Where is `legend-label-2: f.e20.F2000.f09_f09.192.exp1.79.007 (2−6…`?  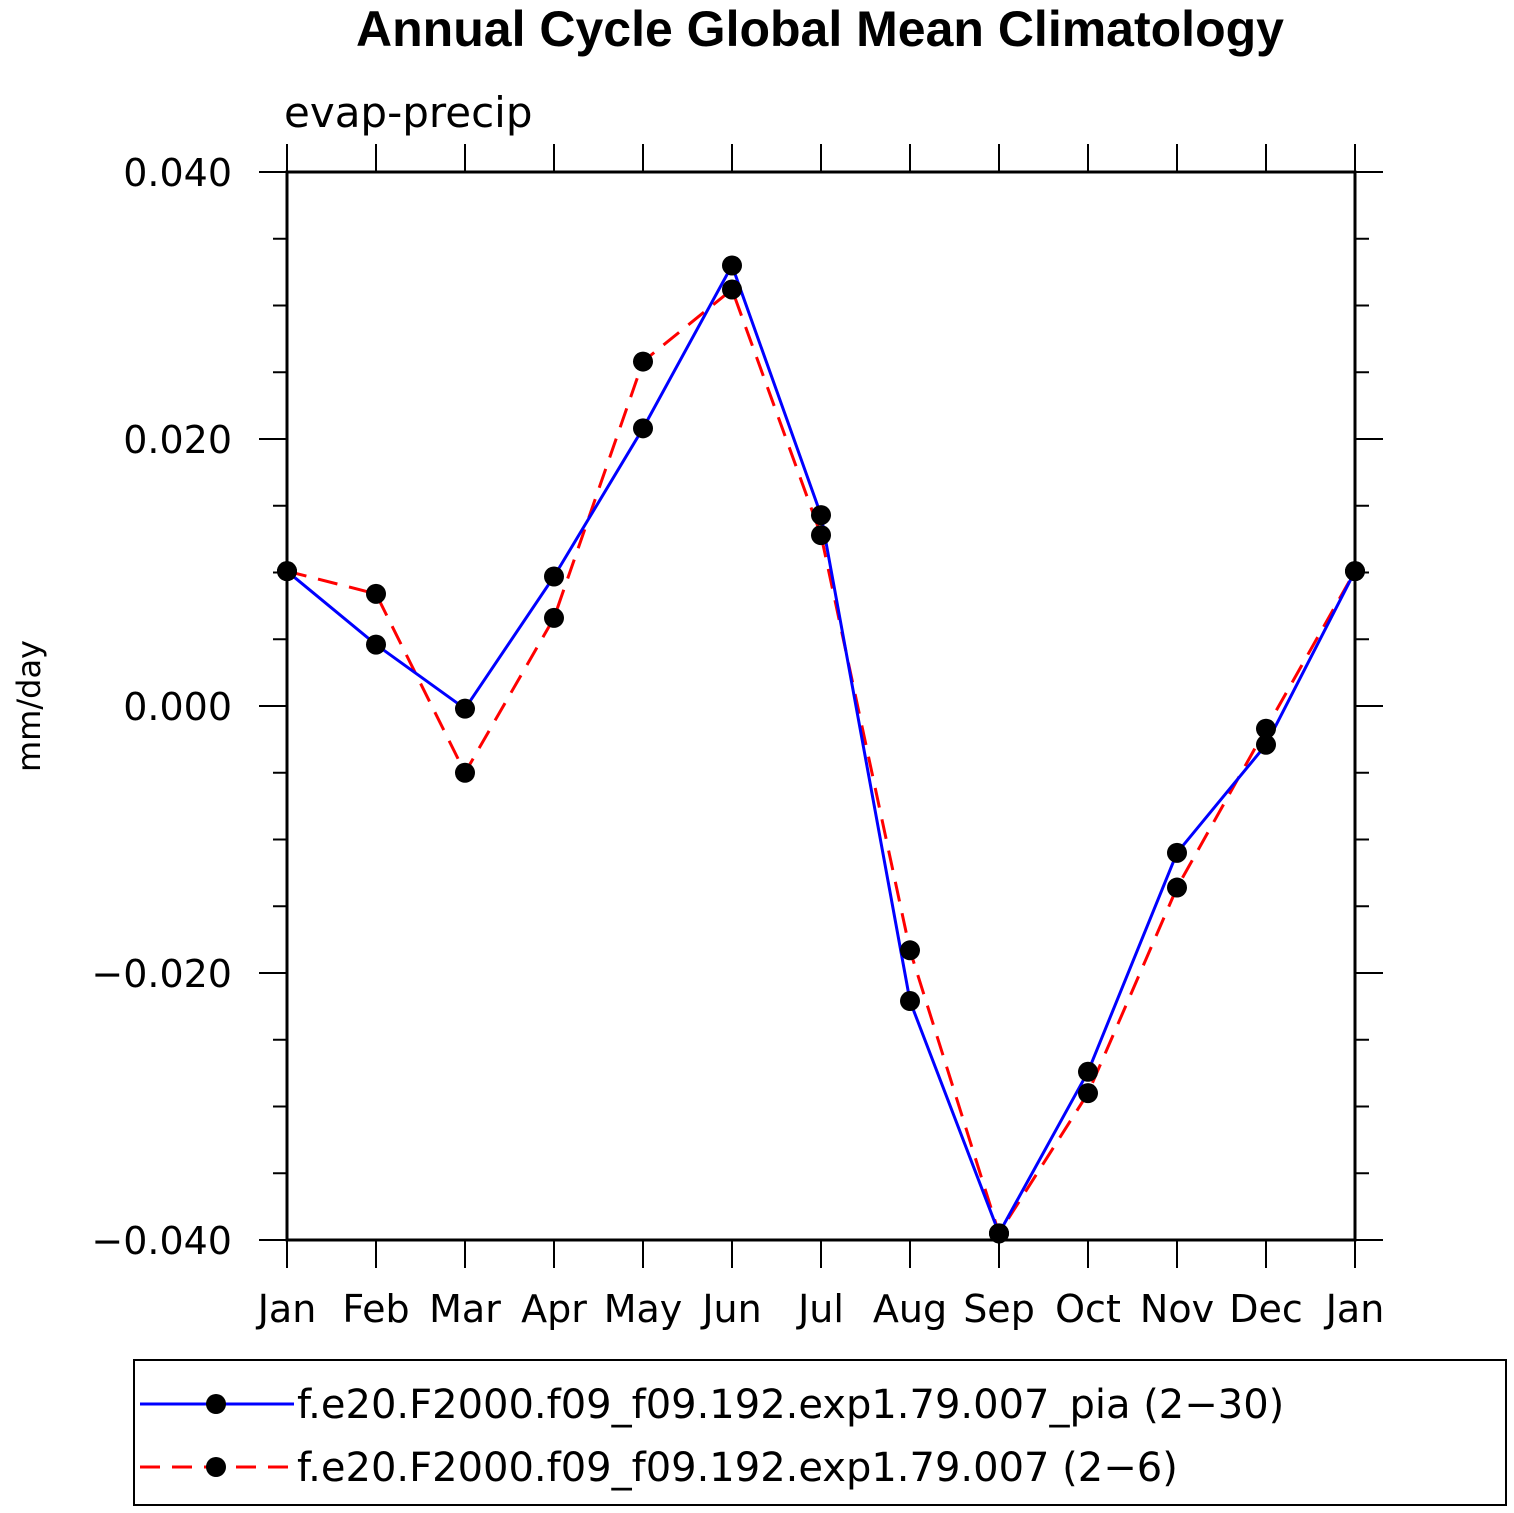
legend-label-2: f.e20.F2000.f09_f09.192.exp1.79.007 (2−6… is located at coordinates (737, 1468).